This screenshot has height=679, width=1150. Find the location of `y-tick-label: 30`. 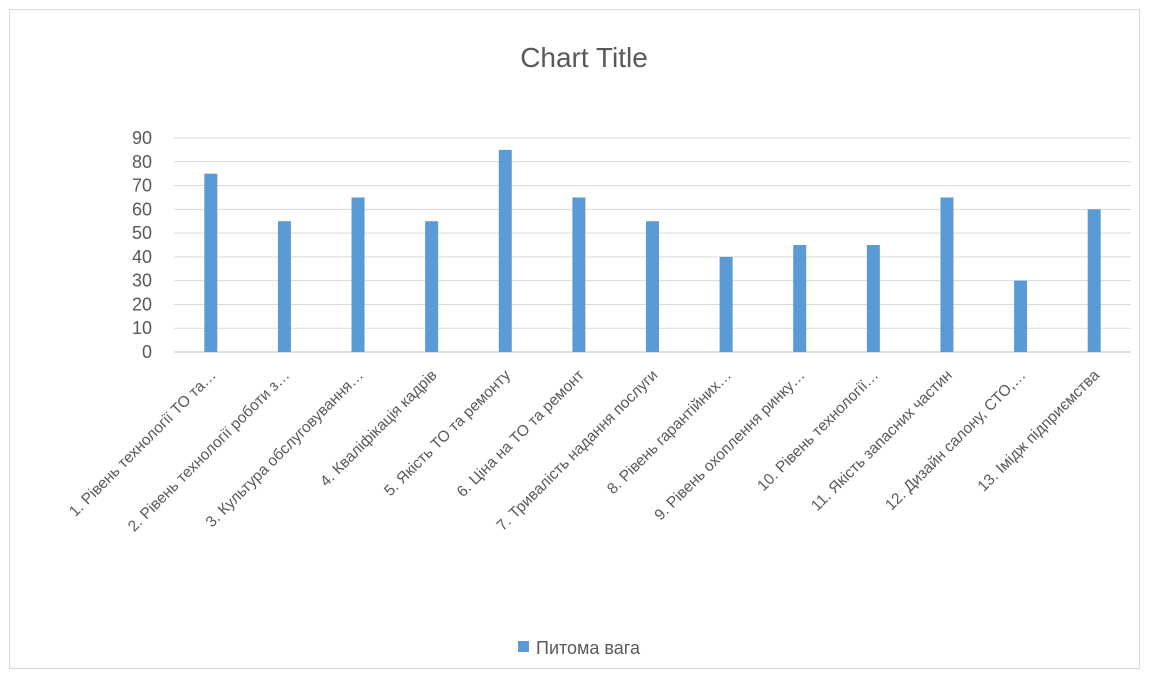

y-tick-label: 30 is located at coordinates (142, 281).